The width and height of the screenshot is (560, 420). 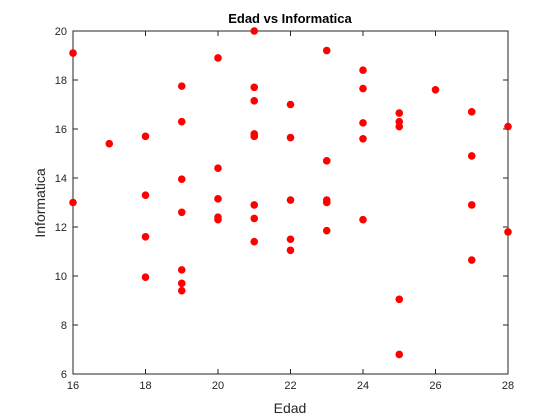 I want to click on x-tick-label: 18, so click(x=145, y=386).